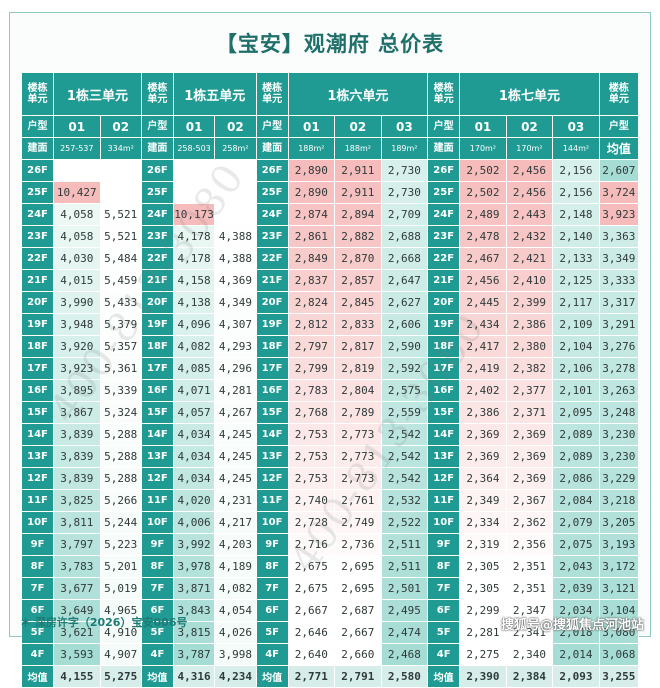 This screenshot has height=688, width=660. I want to click on avg-cell: 3,205, so click(619, 523).